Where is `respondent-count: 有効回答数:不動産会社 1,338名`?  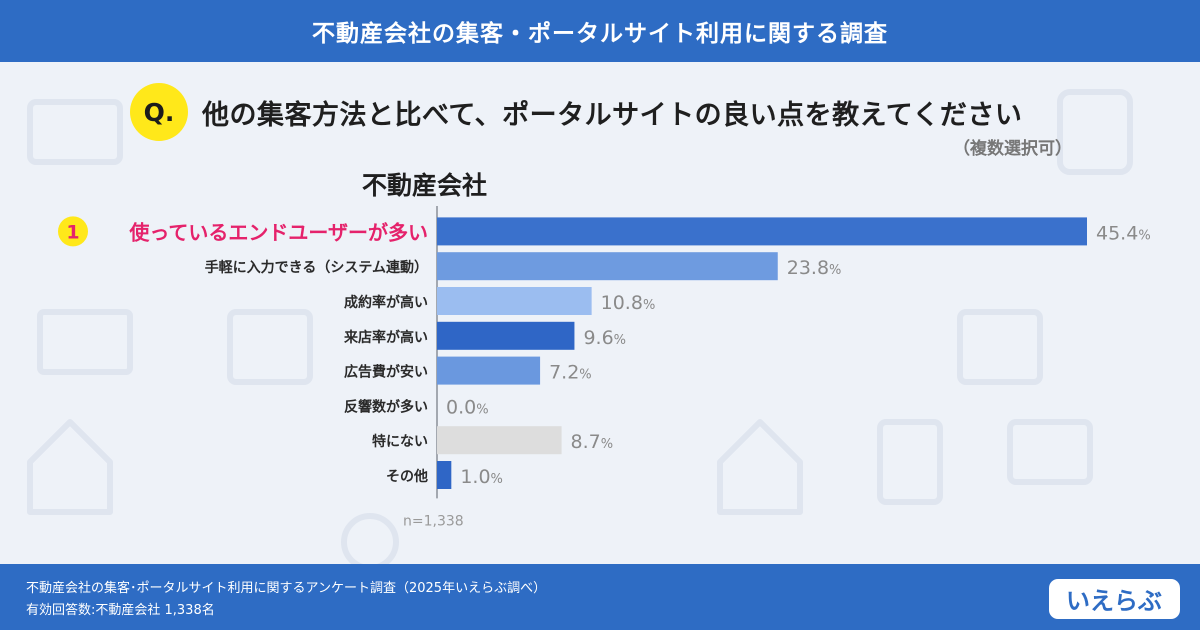 respondent-count: 有効回答数:不動産会社 1,338名 is located at coordinates (120, 610).